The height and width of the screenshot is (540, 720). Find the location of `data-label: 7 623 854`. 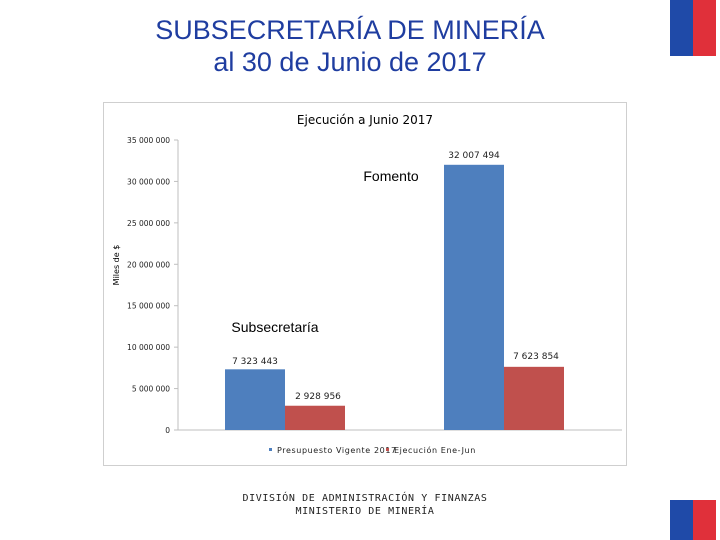

data-label: 7 623 854 is located at coordinates (536, 357).